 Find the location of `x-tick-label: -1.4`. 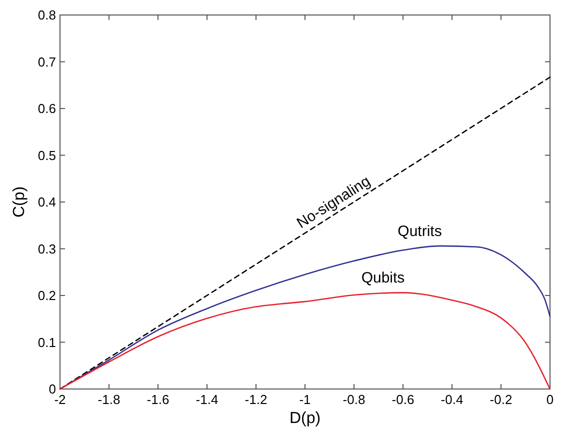

x-tick-label: -1.4 is located at coordinates (207, 399).